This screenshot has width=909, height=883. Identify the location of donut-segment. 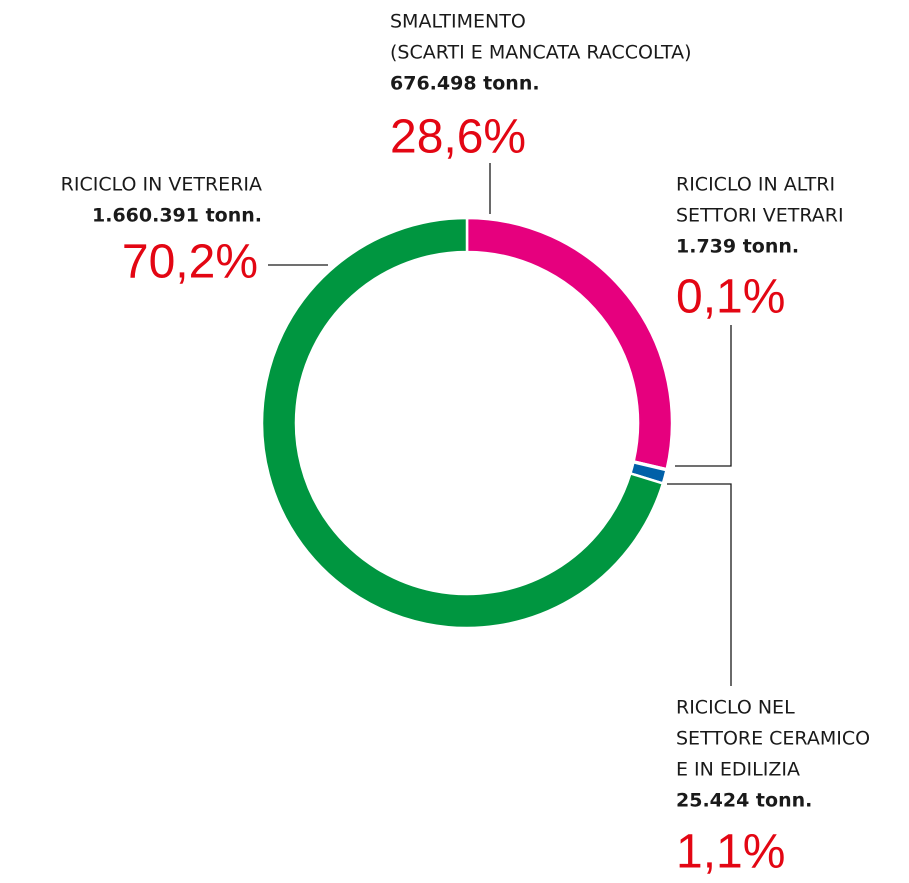
(569, 343).